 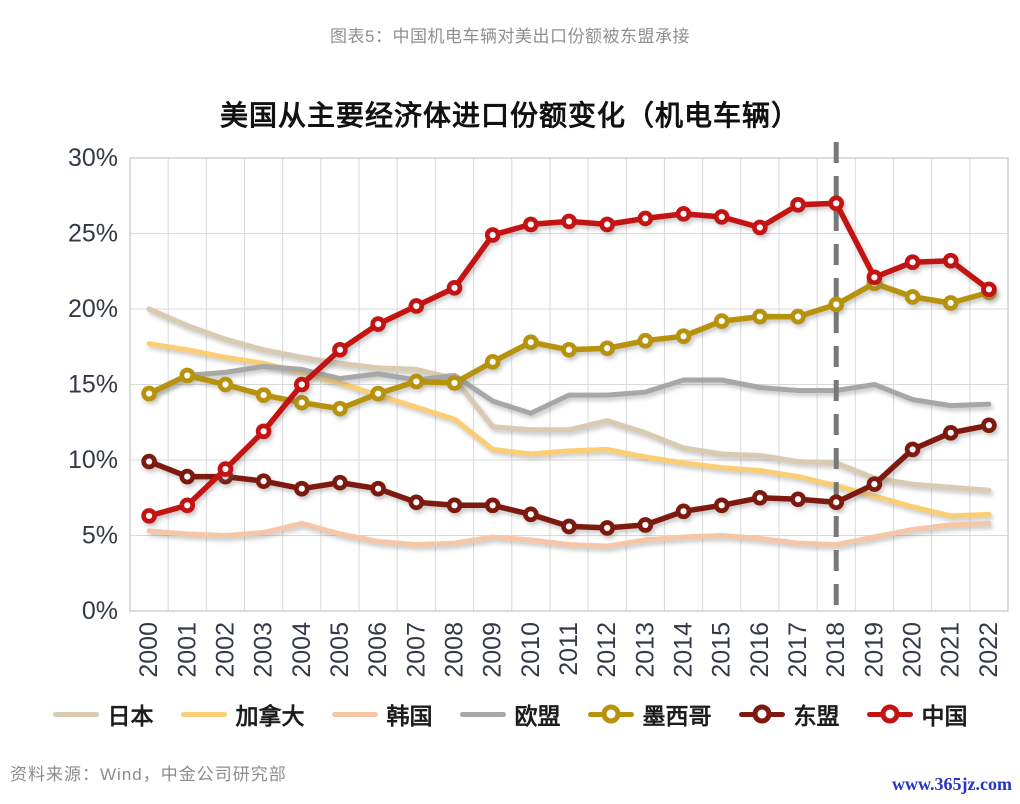 What do you see at coordinates (889, 714) in the screenshot?
I see `legend-swatch-china` at bounding box center [889, 714].